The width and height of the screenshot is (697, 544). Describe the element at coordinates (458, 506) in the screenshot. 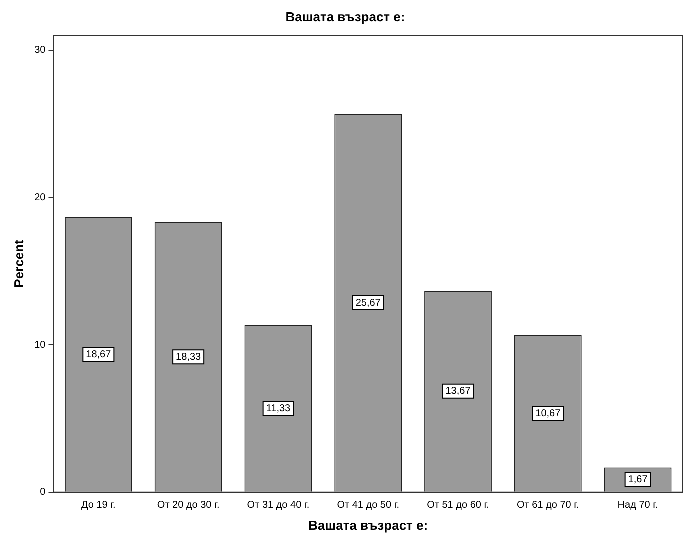

I see `x-tick-label: От 51 до 60 г.` at that location.